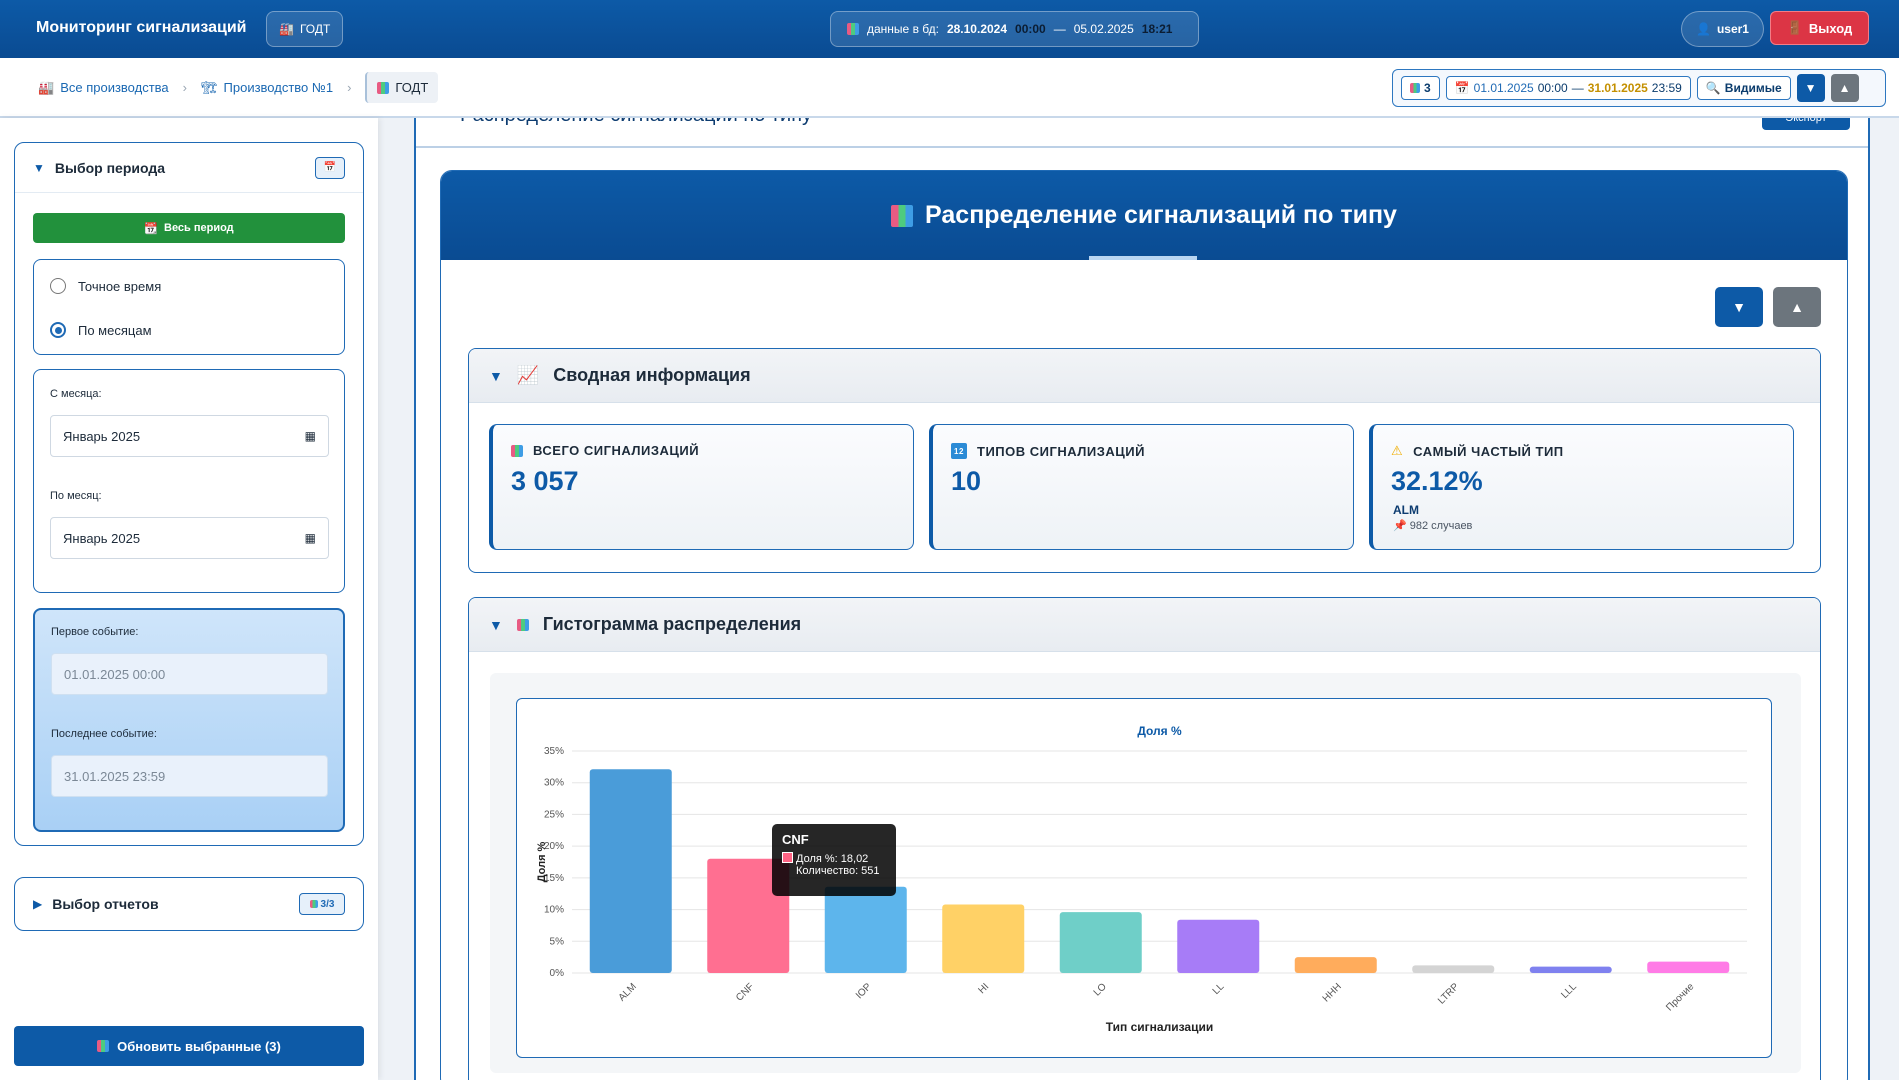 The image size is (1899, 1080). I want to click on calendar-icon: 📆, so click(151, 228).